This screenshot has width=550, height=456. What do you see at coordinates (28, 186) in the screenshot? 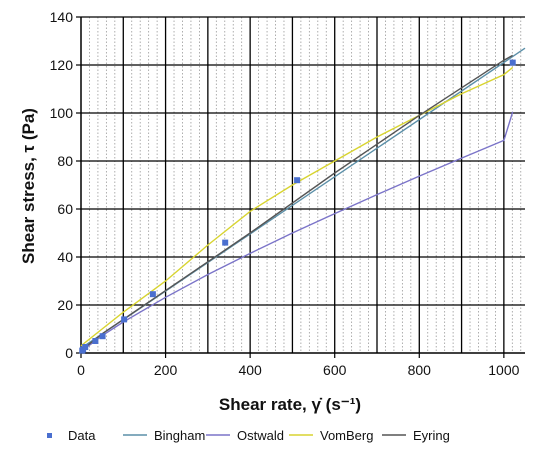
I see `y-axis-title: Shear stress, τ (Pa)` at bounding box center [28, 186].